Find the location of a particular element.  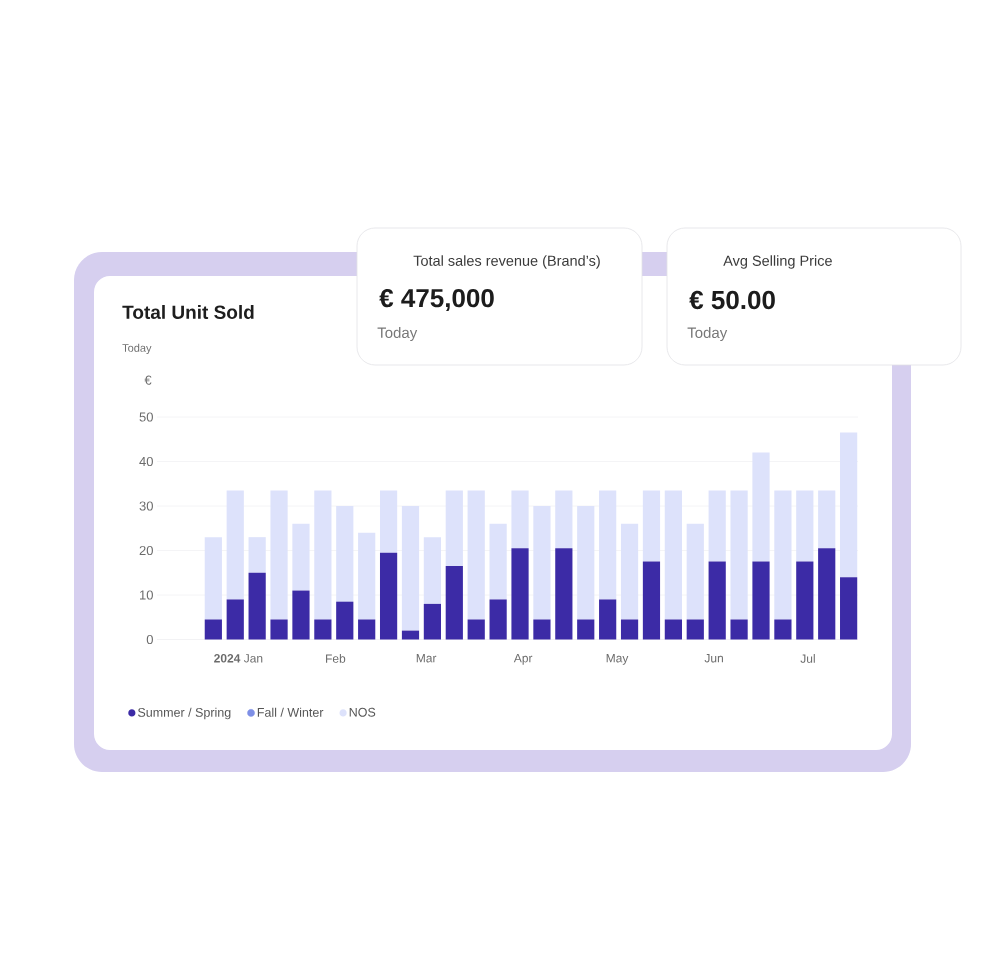

x-tick-label: Feb is located at coordinates (336, 658).